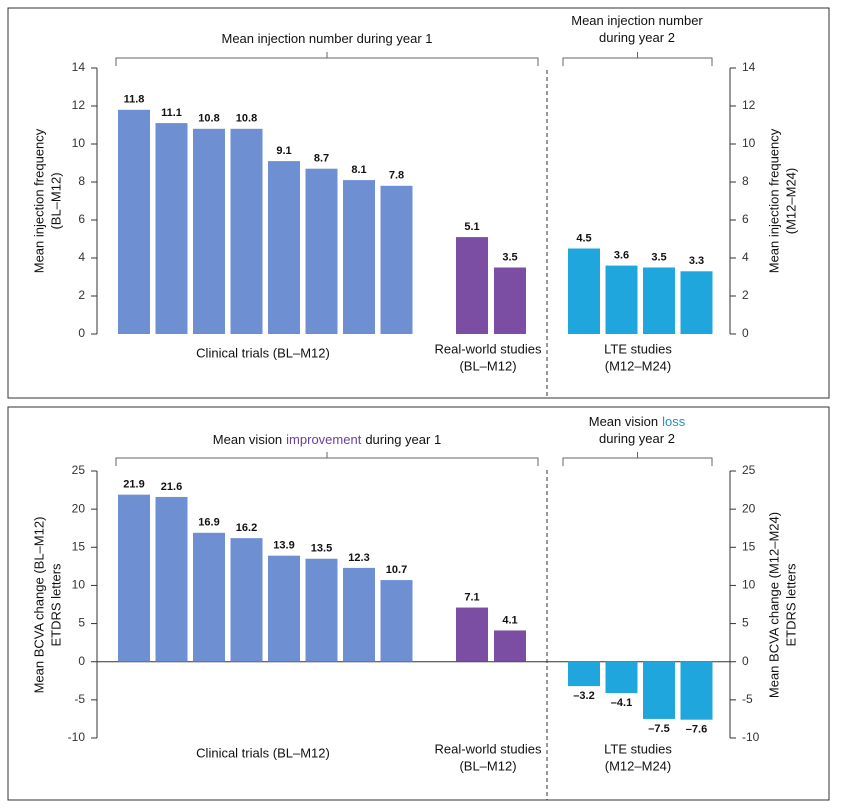  What do you see at coordinates (81, 219) in the screenshot?
I see `y-tick-label: 6` at bounding box center [81, 219].